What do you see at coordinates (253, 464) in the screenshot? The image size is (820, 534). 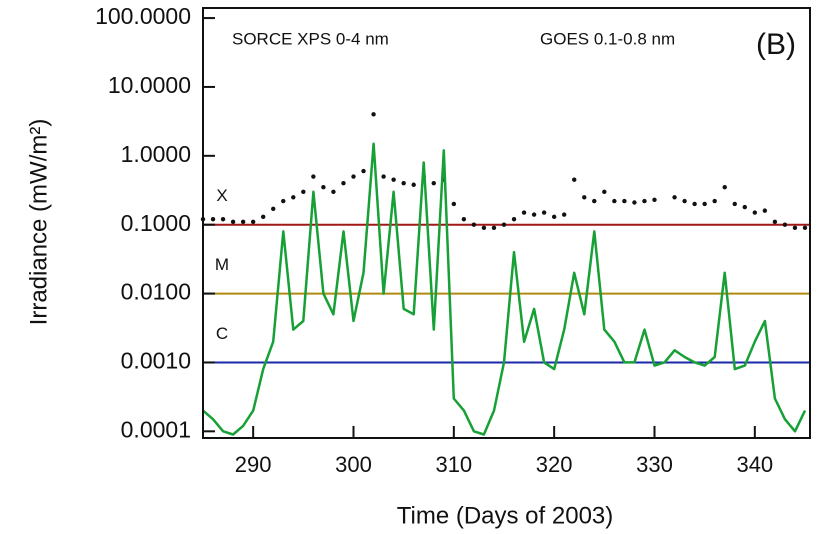 I see `x-tick-label: 290` at bounding box center [253, 464].